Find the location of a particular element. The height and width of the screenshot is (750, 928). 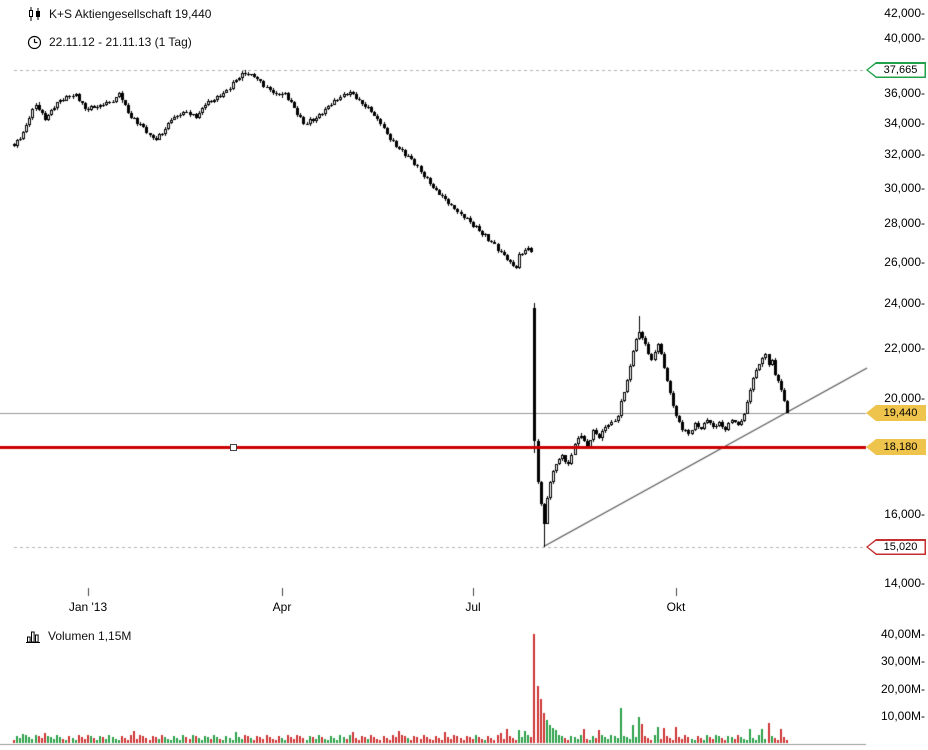

tag-price-label: 37,665 is located at coordinates (900, 70).